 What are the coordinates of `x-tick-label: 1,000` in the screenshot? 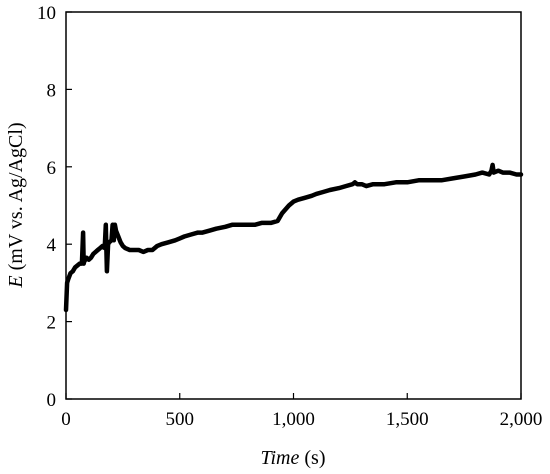 It's located at (293, 419).